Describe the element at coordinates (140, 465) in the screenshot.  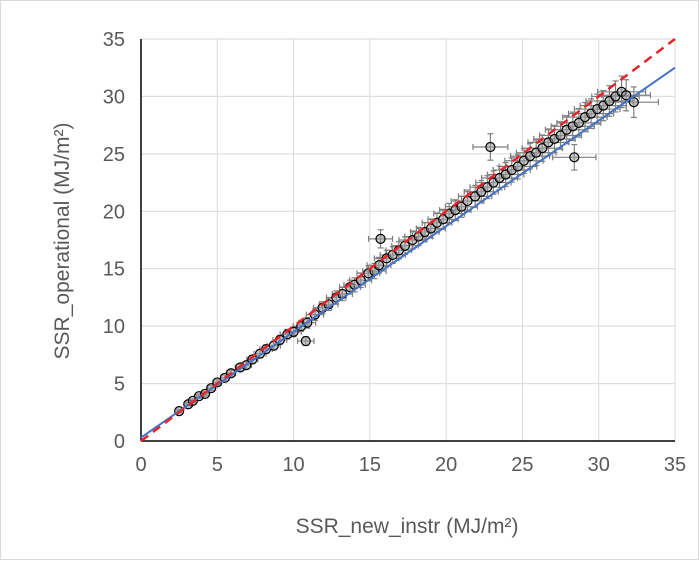
I see `x-tick-label: 0` at that location.